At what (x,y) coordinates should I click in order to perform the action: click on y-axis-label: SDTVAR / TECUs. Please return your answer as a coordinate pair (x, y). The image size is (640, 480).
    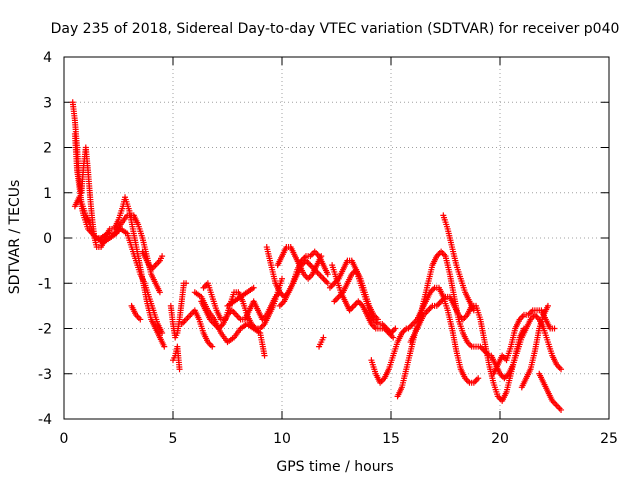
    Looking at the image, I should click on (15, 237).